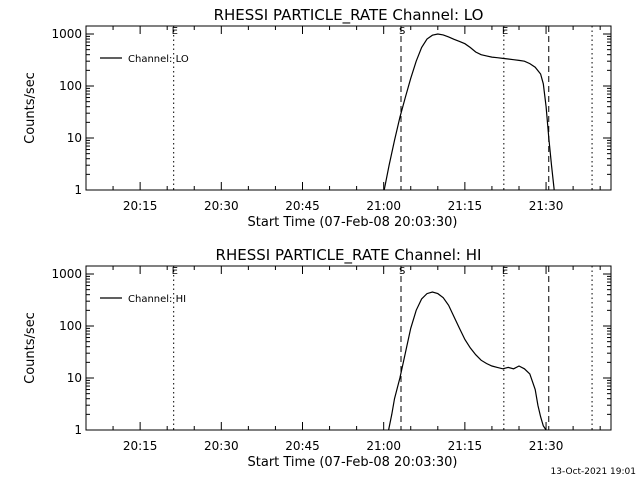 This screenshot has width=640, height=480. I want to click on chart-title: RHESSI PARTICLE_RATE Channel: HI, so click(349, 255).